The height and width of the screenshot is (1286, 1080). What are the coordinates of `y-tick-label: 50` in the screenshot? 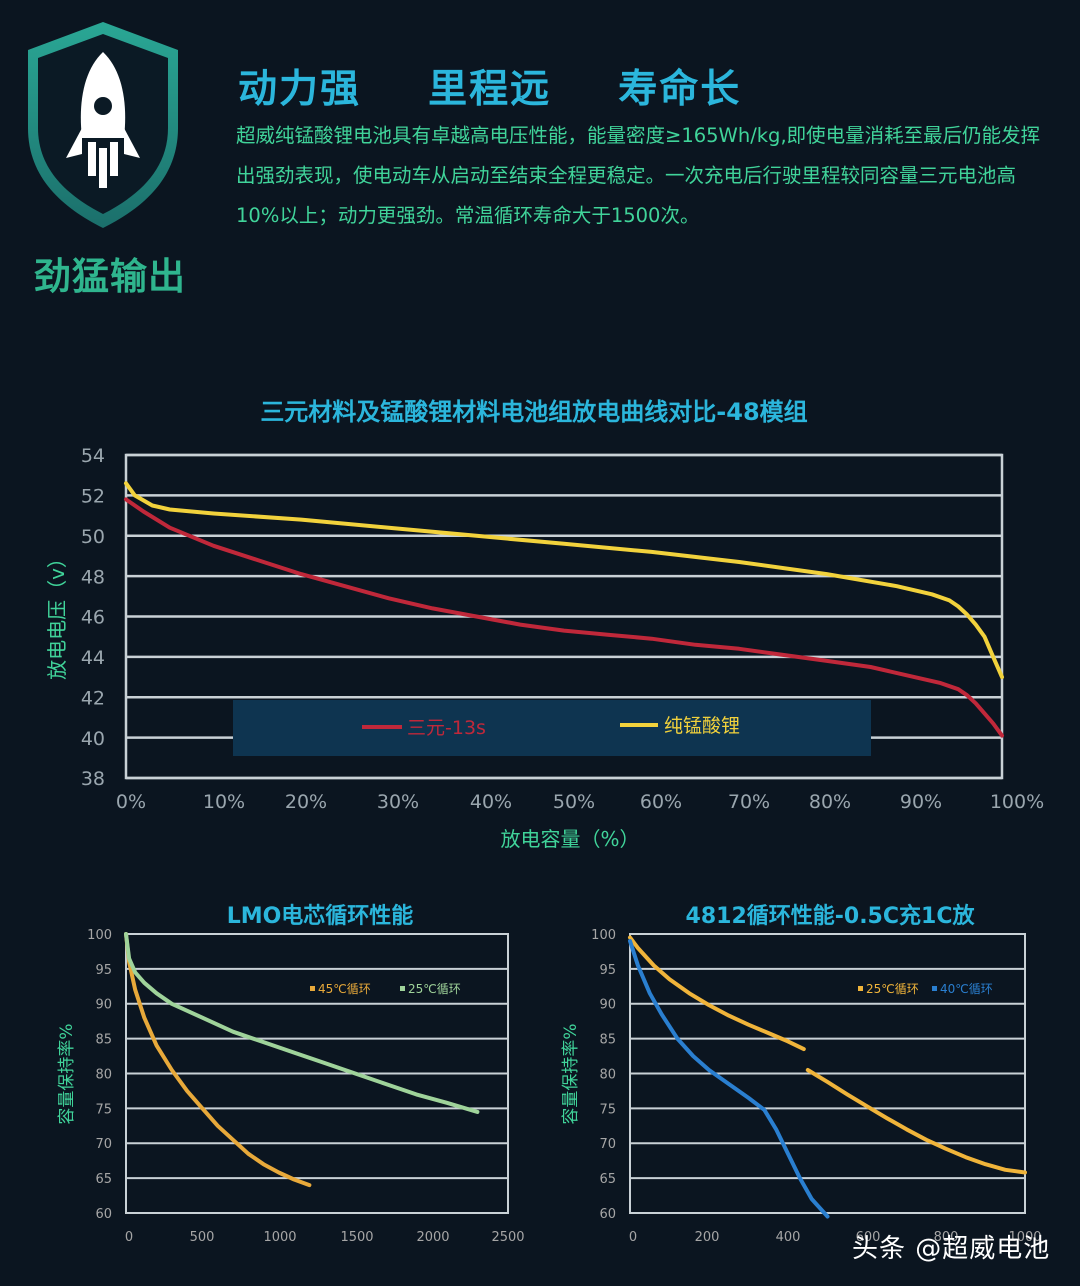 It's located at (93, 537).